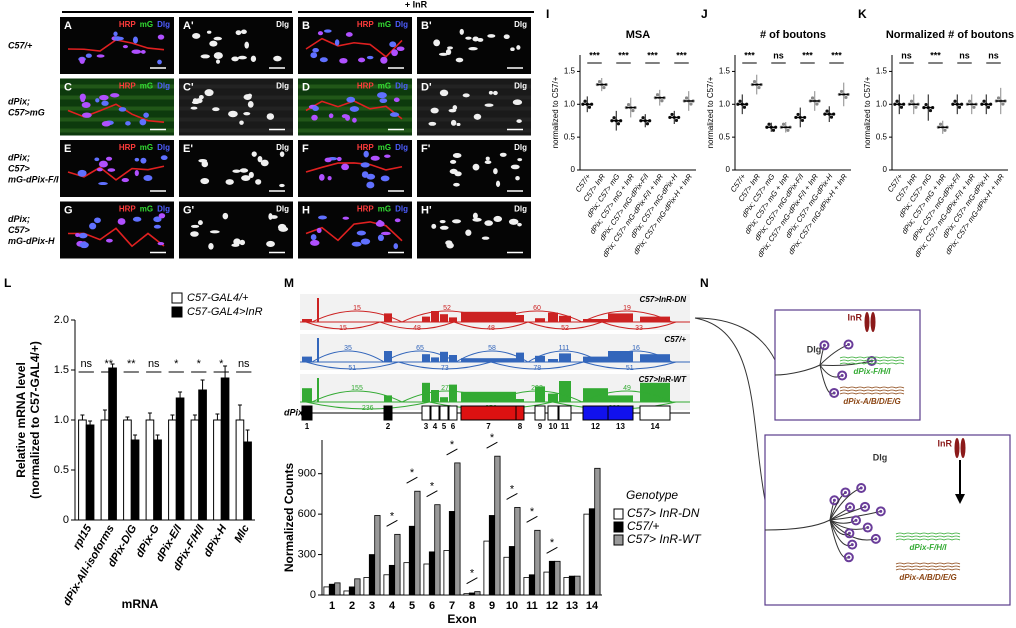 This screenshot has height=628, width=1016. What do you see at coordinates (216, 540) in the screenshot?
I see `x-tick-label: dPix-H` at bounding box center [216, 540].